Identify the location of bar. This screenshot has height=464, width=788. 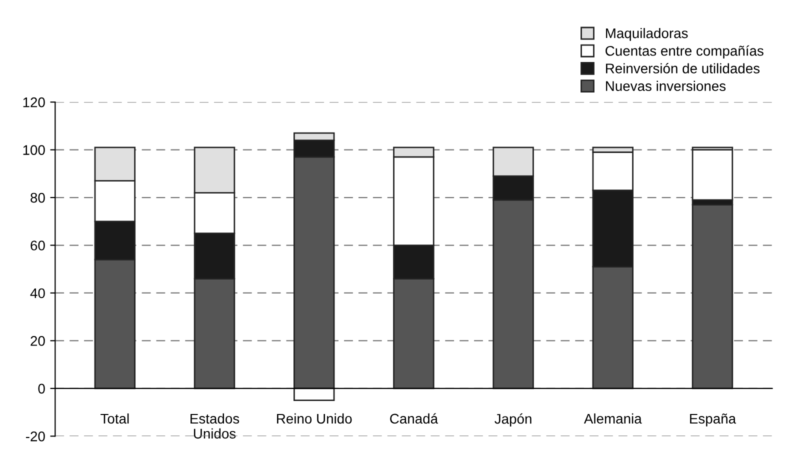
(713, 297).